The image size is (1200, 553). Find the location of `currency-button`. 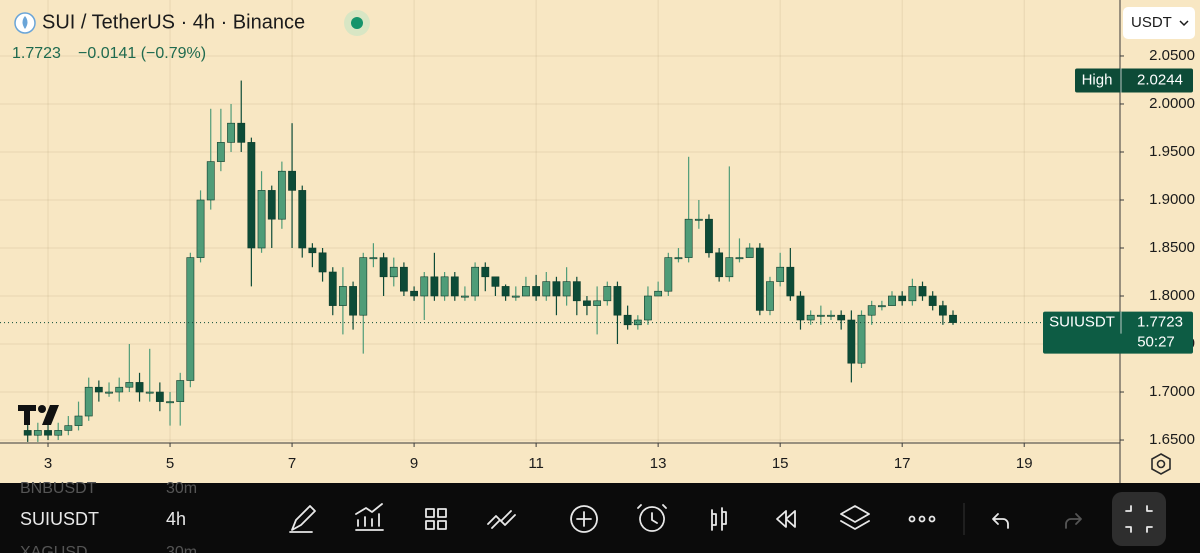

currency-button is located at coordinates (1159, 23).